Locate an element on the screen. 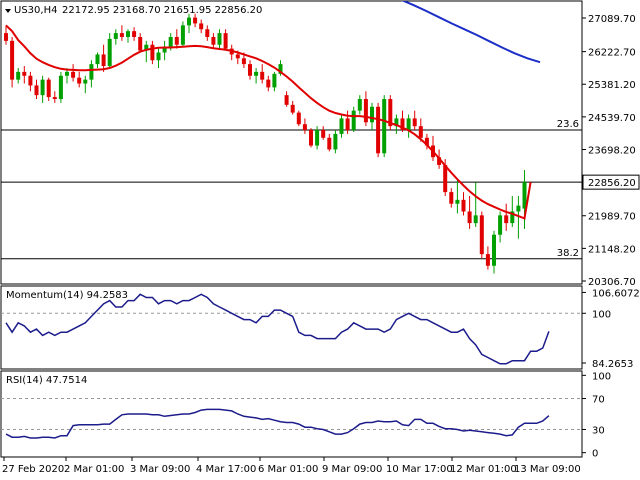 This screenshot has width=640, height=480. osc-tick-label: 30 is located at coordinates (598, 430).